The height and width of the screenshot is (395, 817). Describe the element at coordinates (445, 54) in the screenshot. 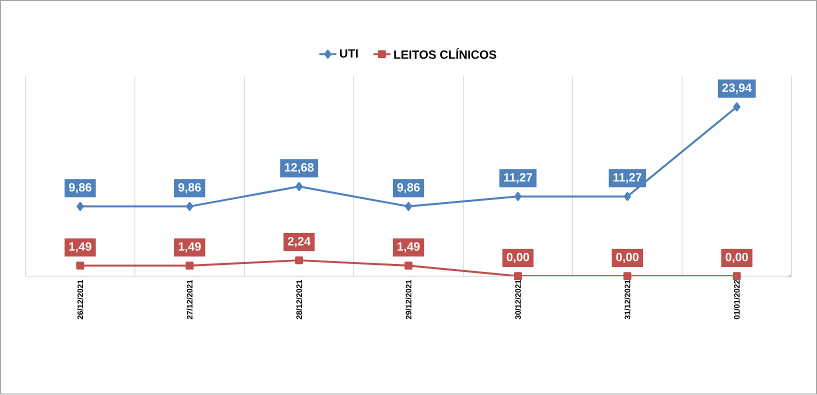

I see `legend-label: LEITOS CLÍNICOS` at that location.